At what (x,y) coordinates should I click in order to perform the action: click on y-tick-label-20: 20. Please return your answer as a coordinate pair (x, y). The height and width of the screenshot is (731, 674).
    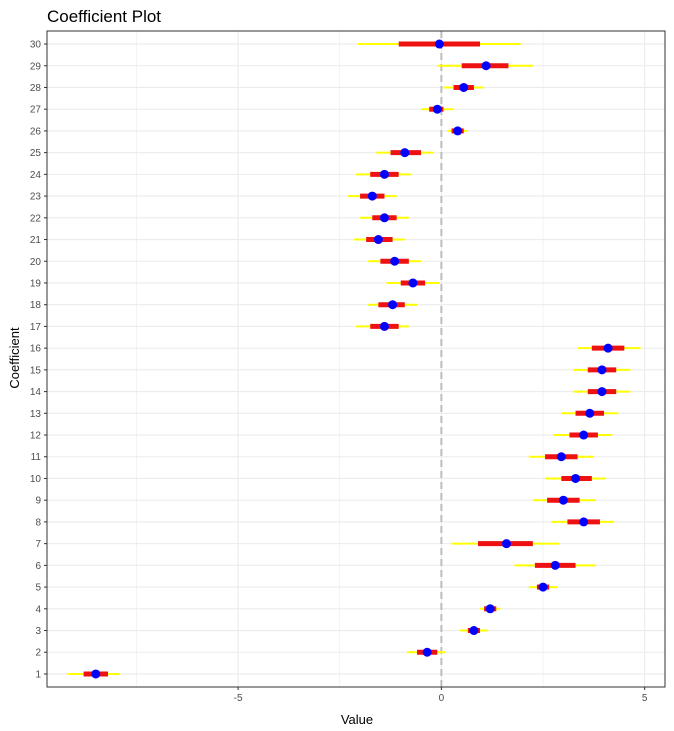
    Looking at the image, I should click on (36, 262).